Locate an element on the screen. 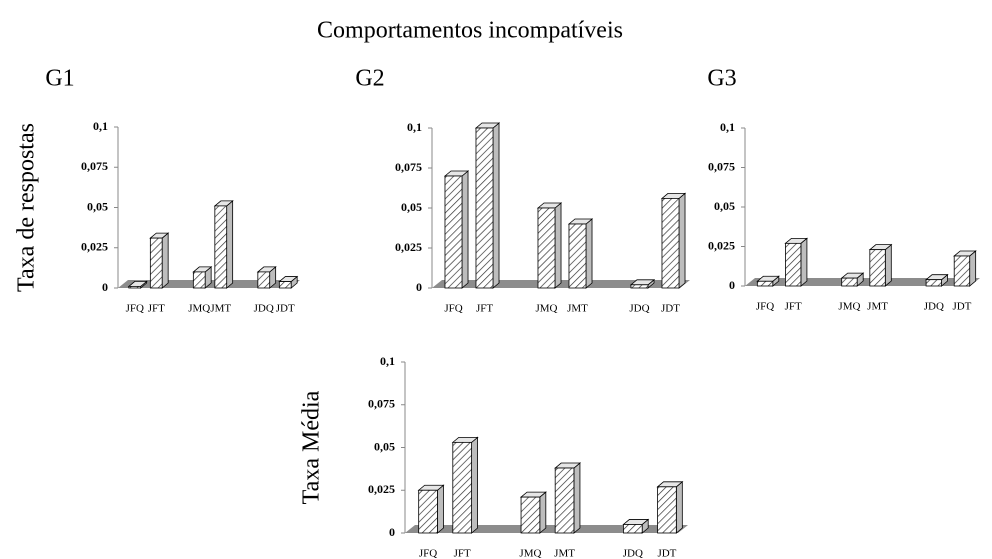  y-axis-label: Taxa de respostas is located at coordinates (27, 207).